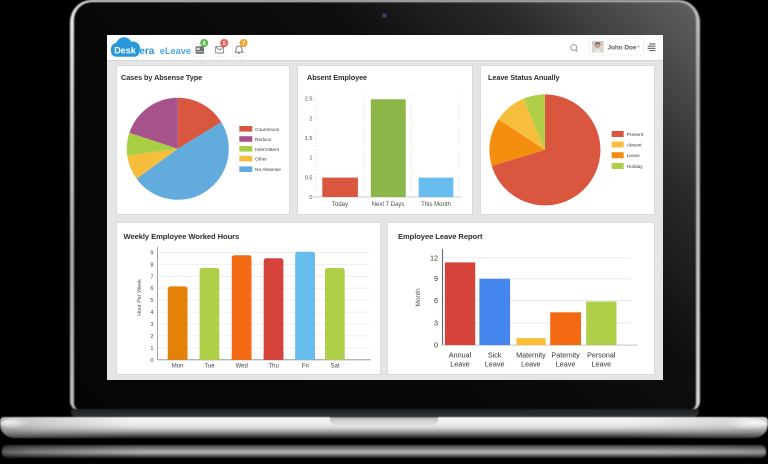 The image size is (768, 464). I want to click on svg-text: era, so click(146, 51).